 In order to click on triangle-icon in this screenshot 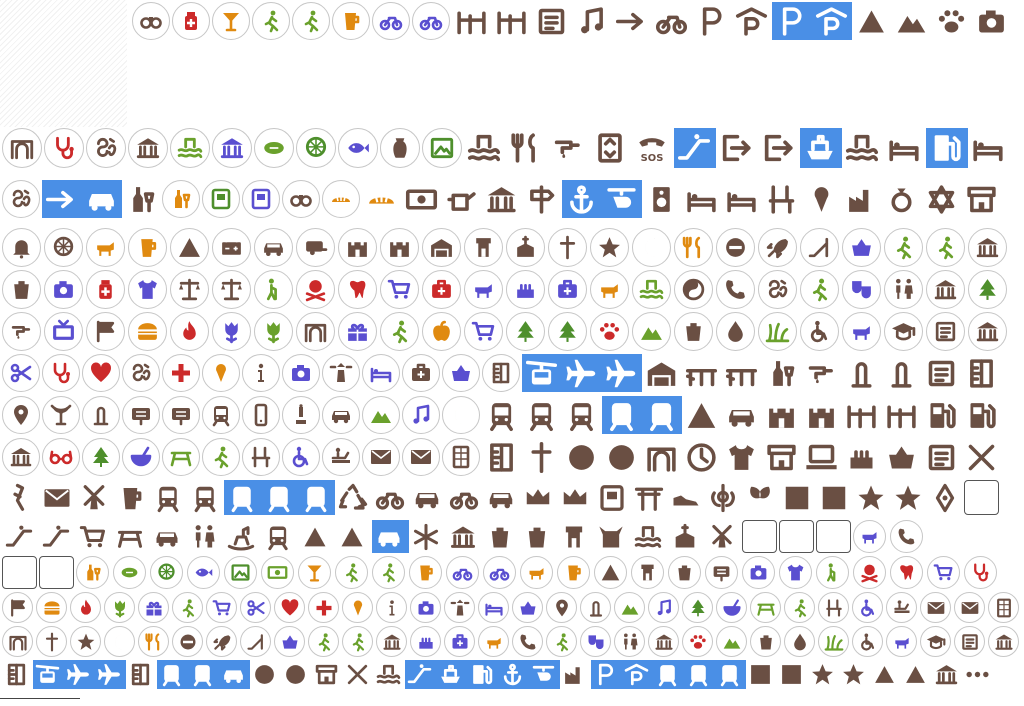, I will do `click(314, 536)`.